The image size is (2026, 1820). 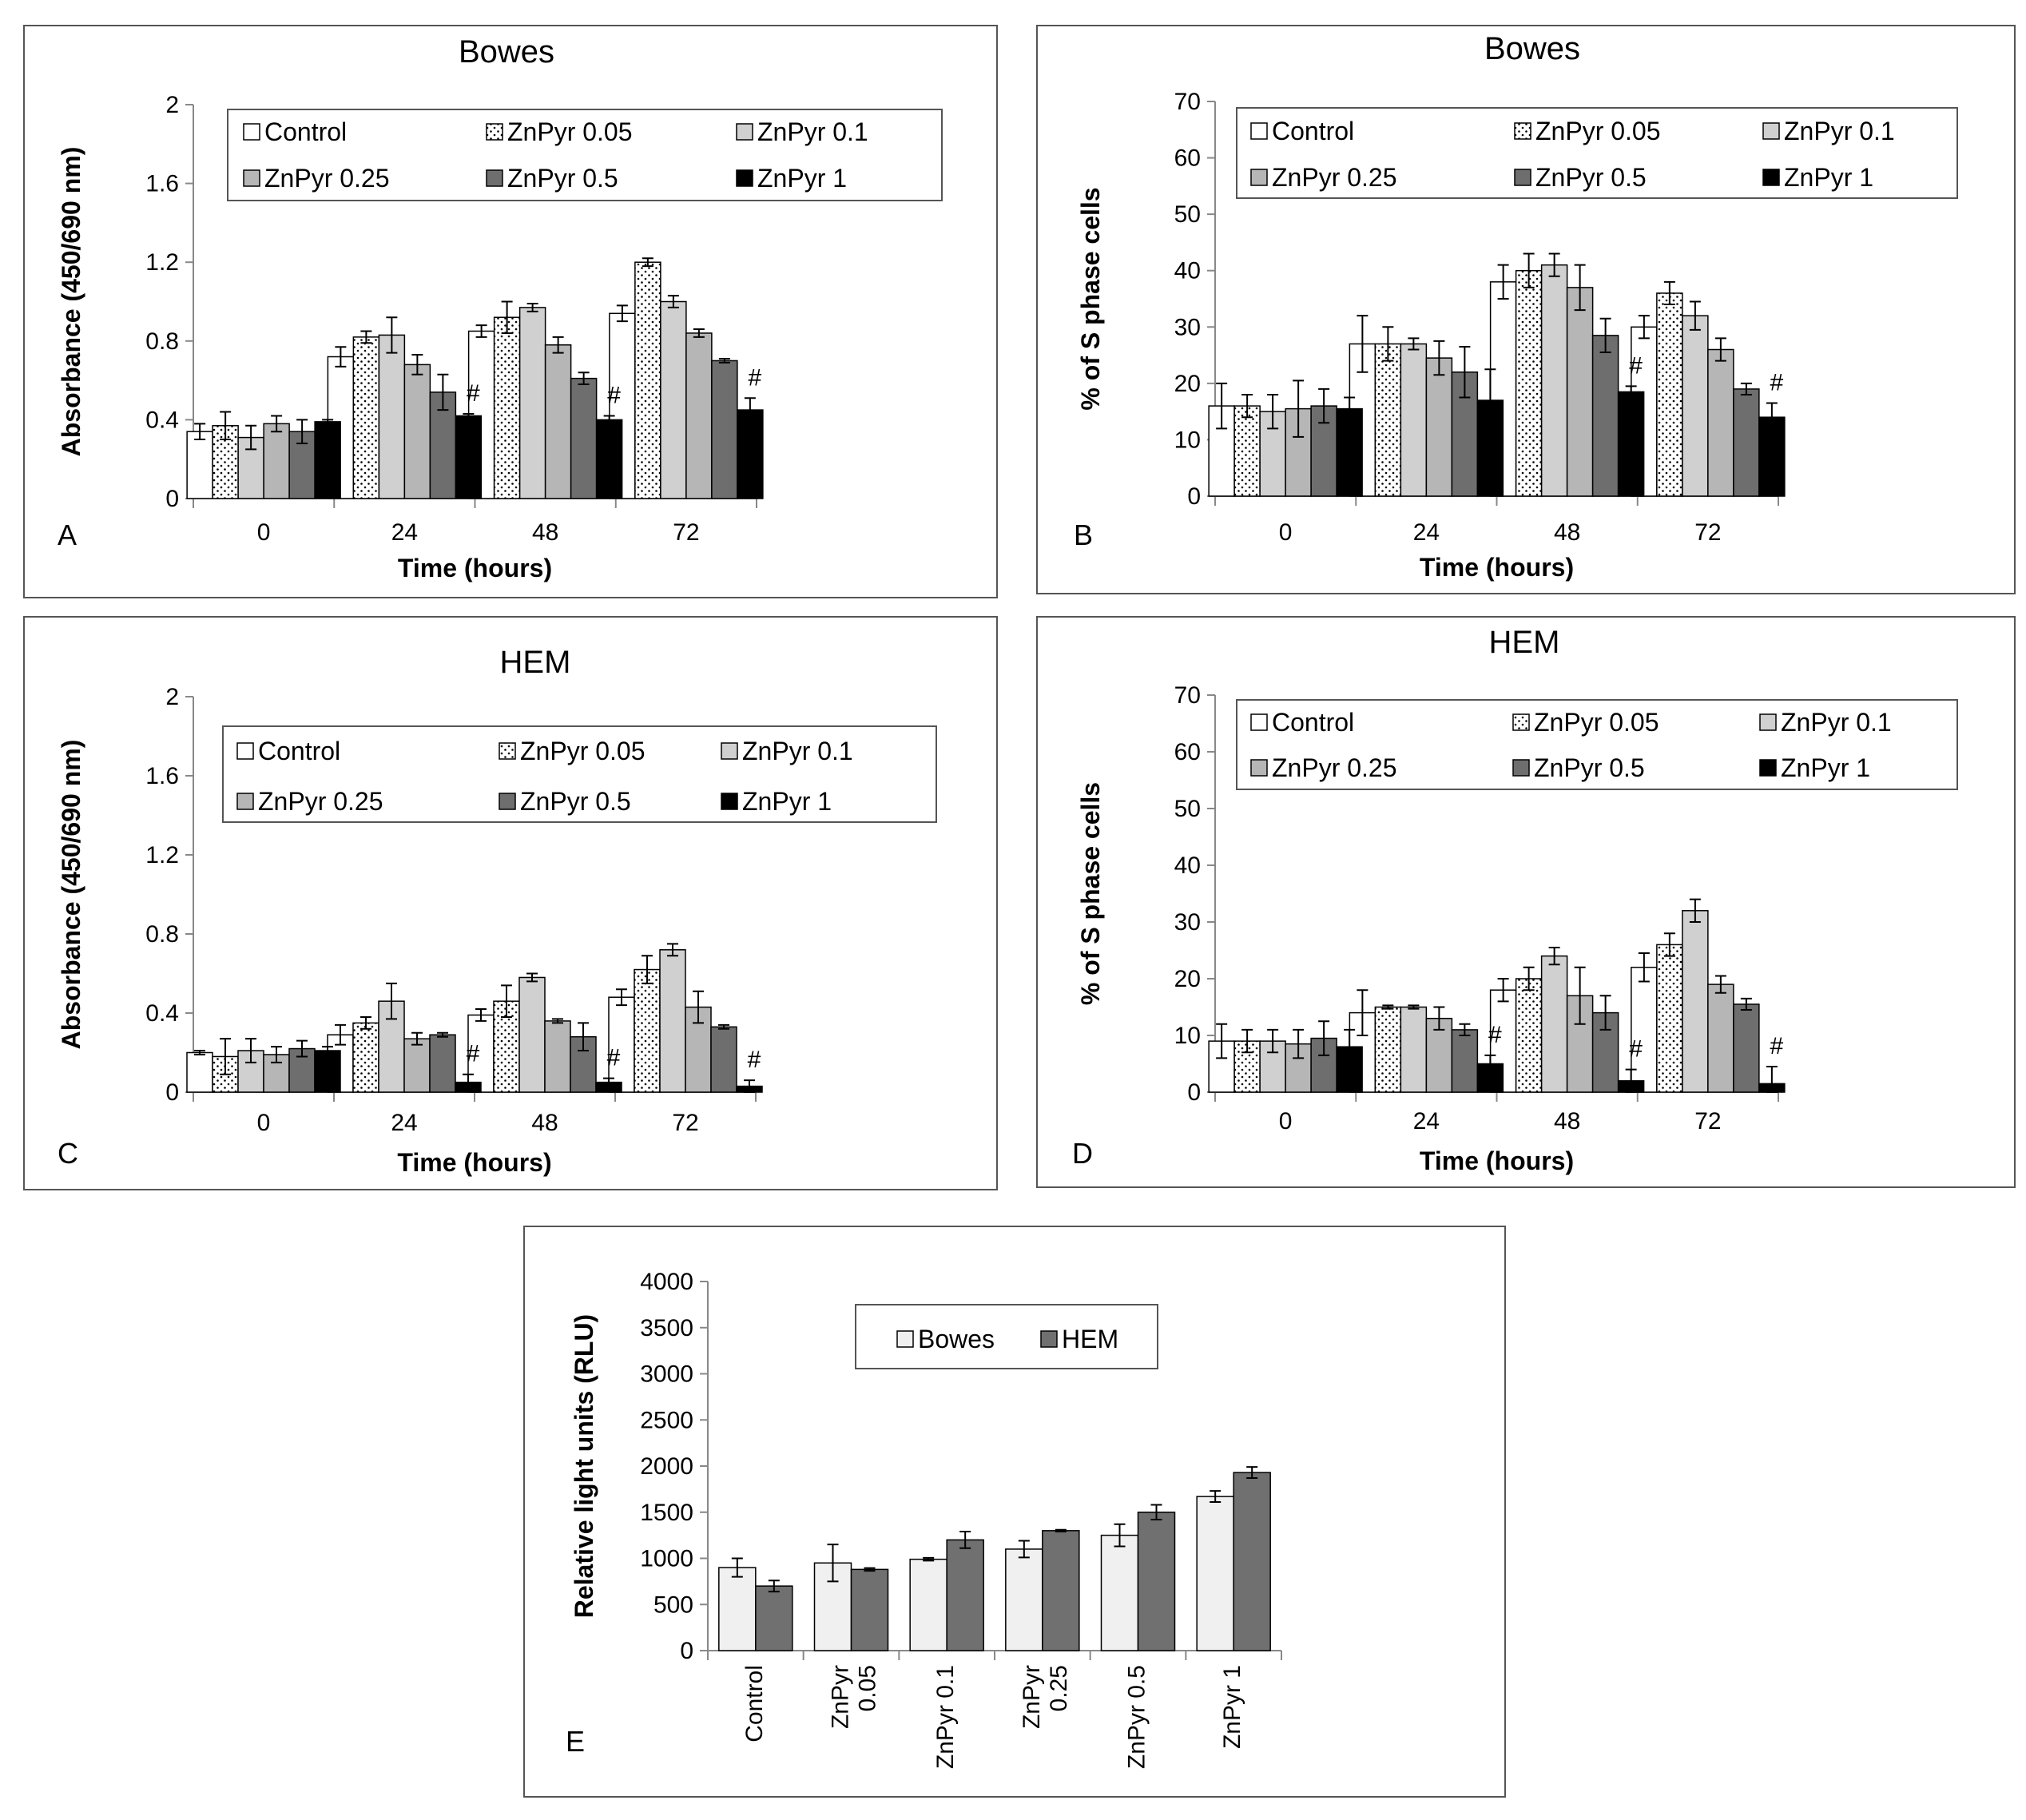 I want to click on x-tick-label: ZnPyr0.05, so click(x=855, y=1697).